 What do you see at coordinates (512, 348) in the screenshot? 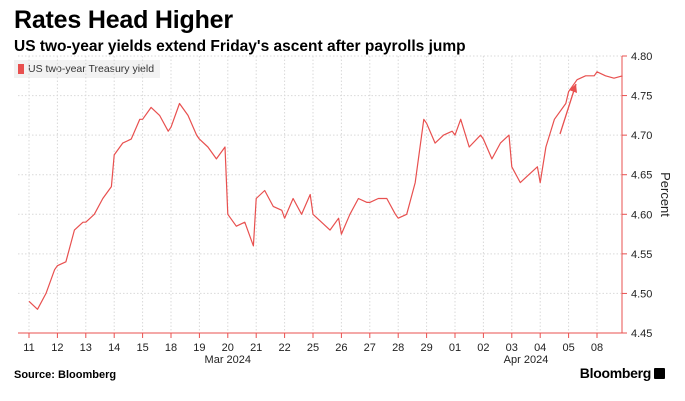
I see `x-tick-label: 03` at bounding box center [512, 348].